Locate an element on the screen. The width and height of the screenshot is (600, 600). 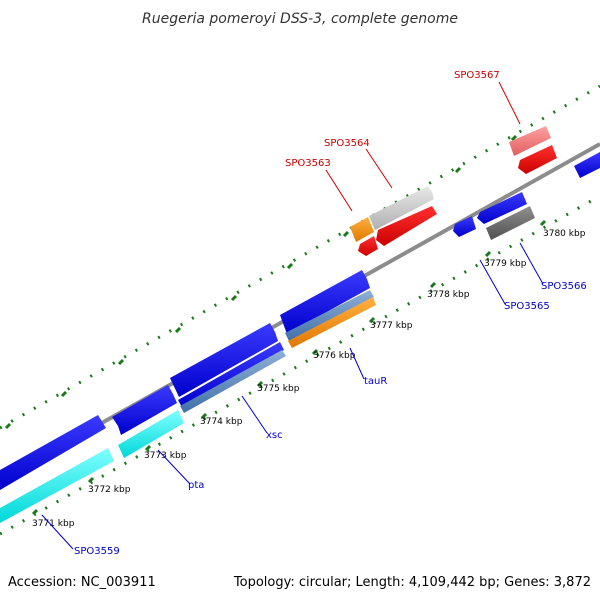
tick-label: 3777 kbp is located at coordinates (391, 326).